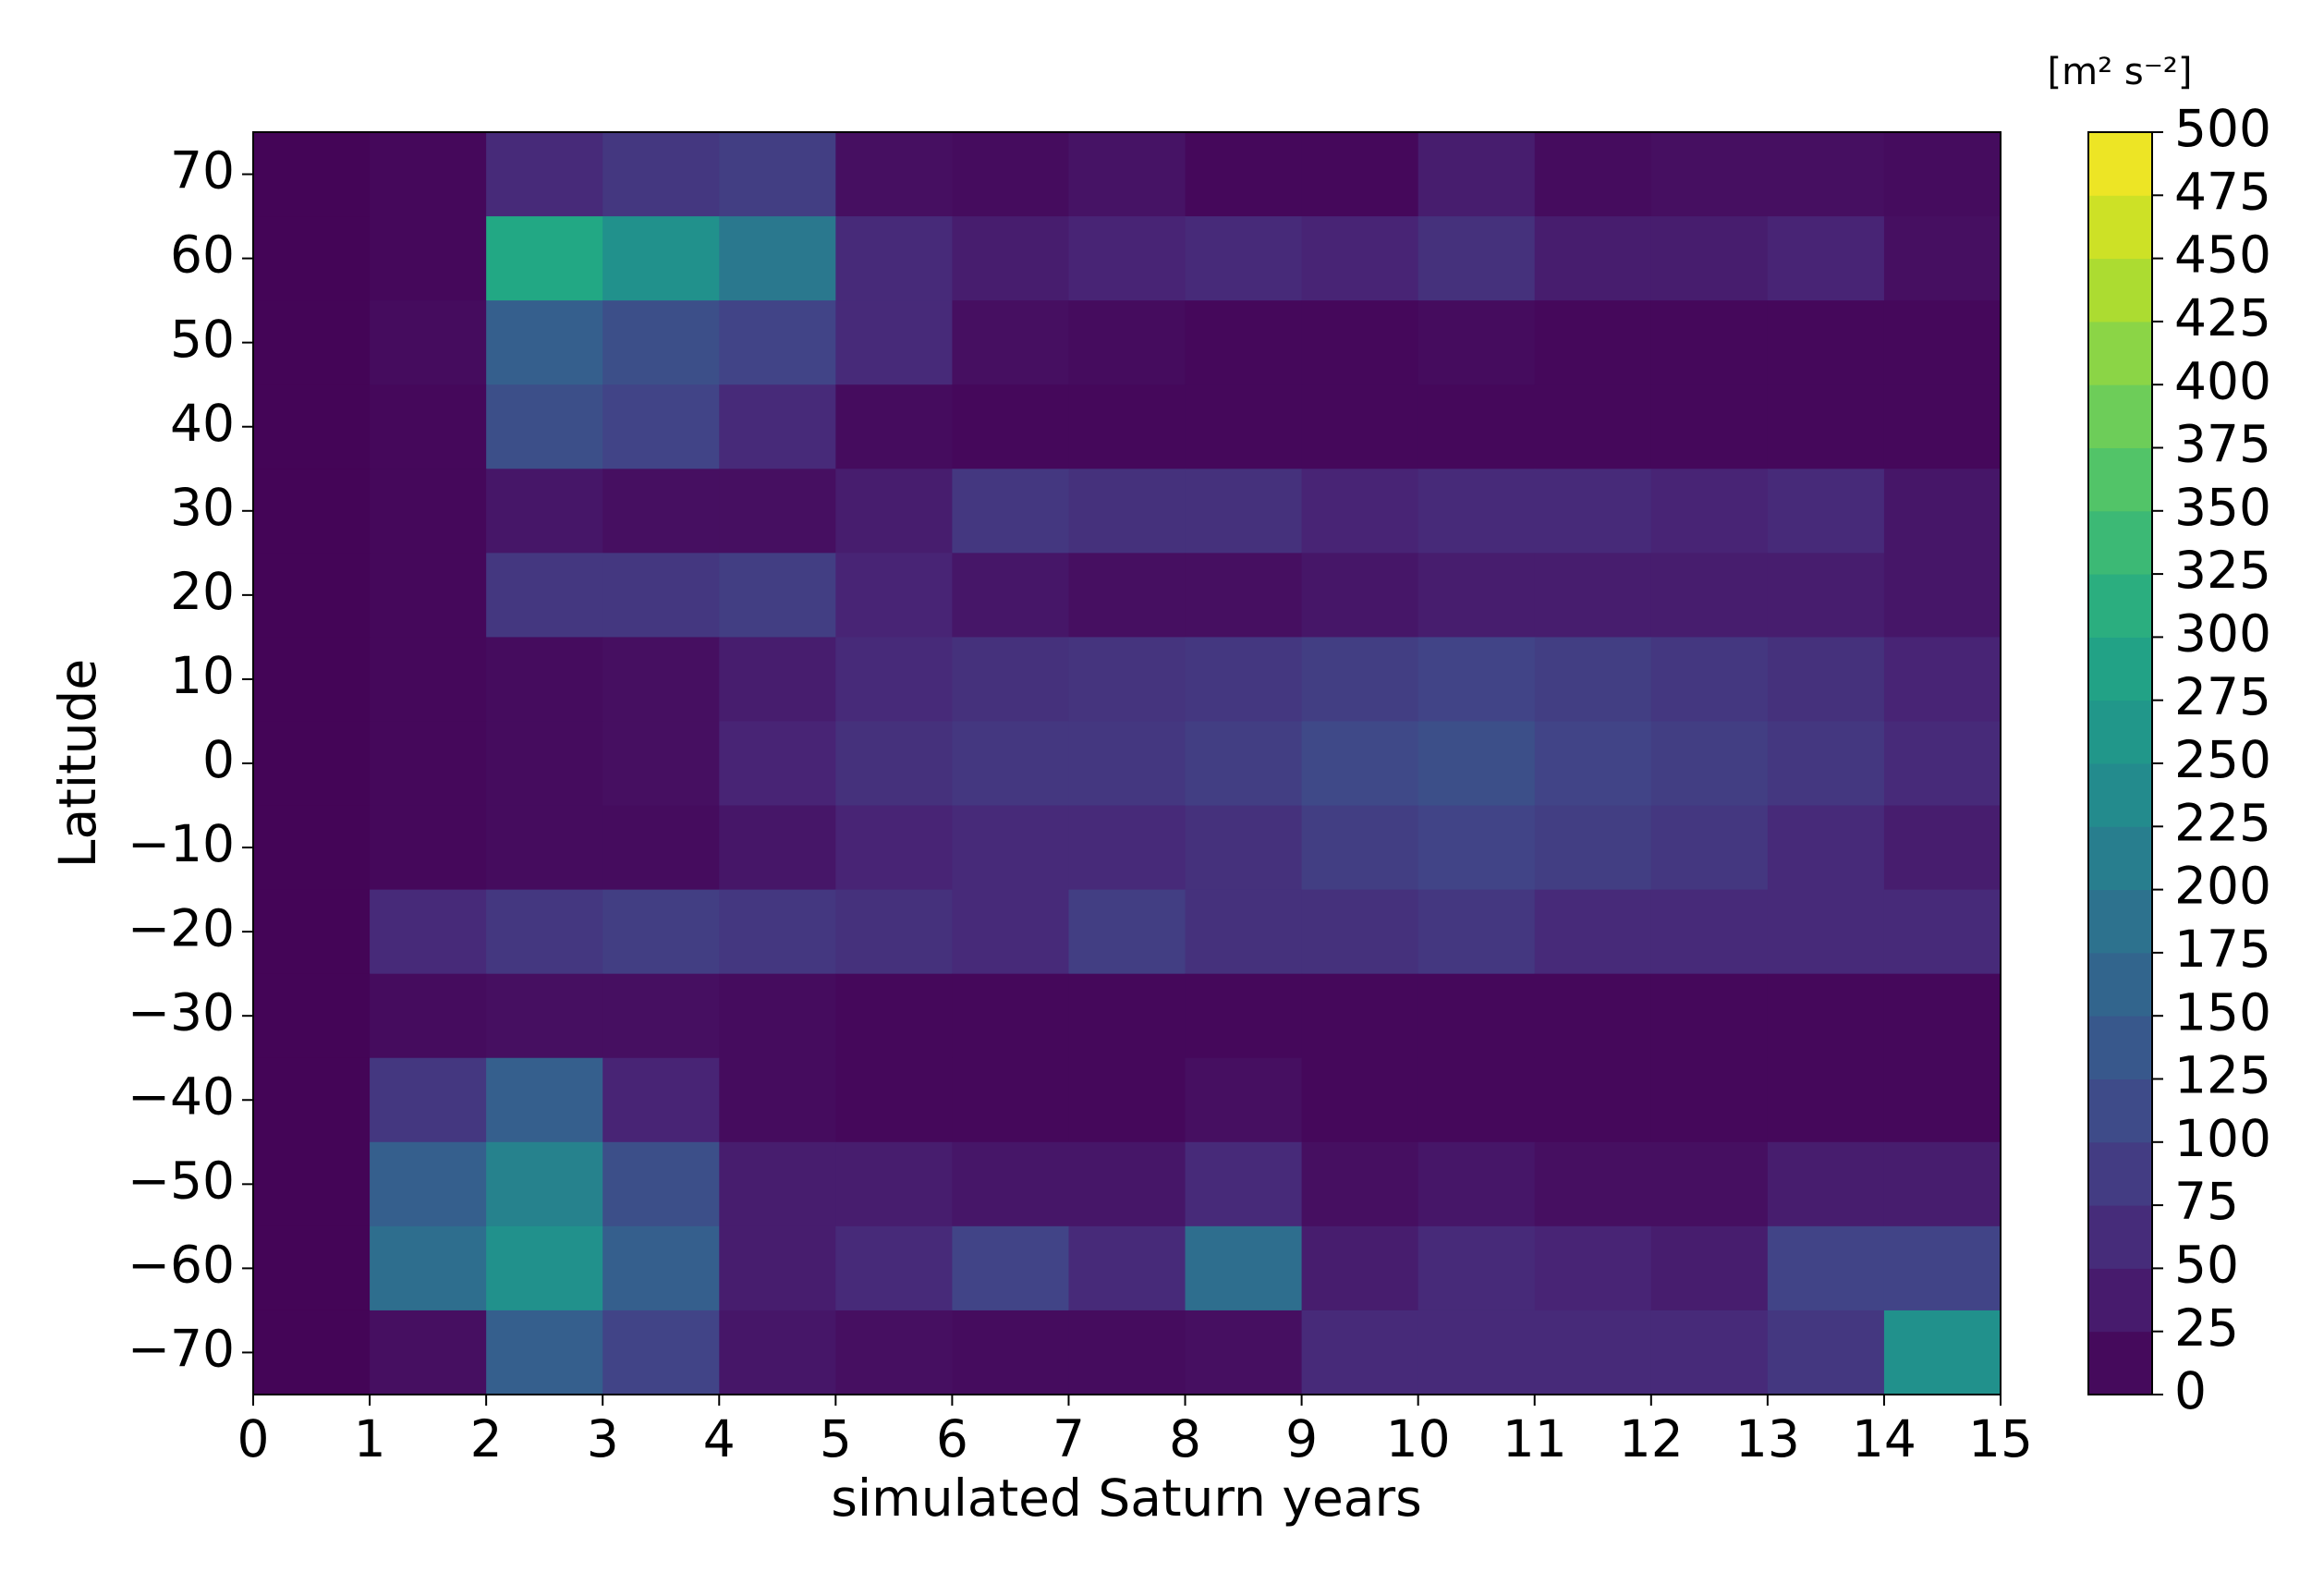  What do you see at coordinates (603, 1438) in the screenshot?
I see `x-tick-label: 3` at bounding box center [603, 1438].